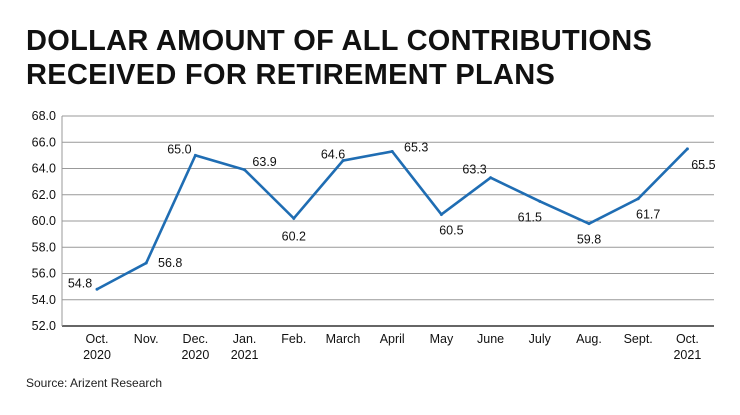 The image size is (740, 415). I want to click on y-tick-label: 52.0, so click(44, 326).